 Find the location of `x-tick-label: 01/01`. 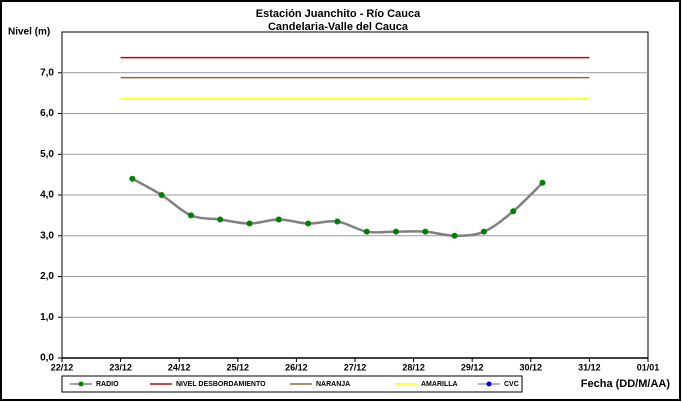

x-tick-label: 01/01 is located at coordinates (648, 367).